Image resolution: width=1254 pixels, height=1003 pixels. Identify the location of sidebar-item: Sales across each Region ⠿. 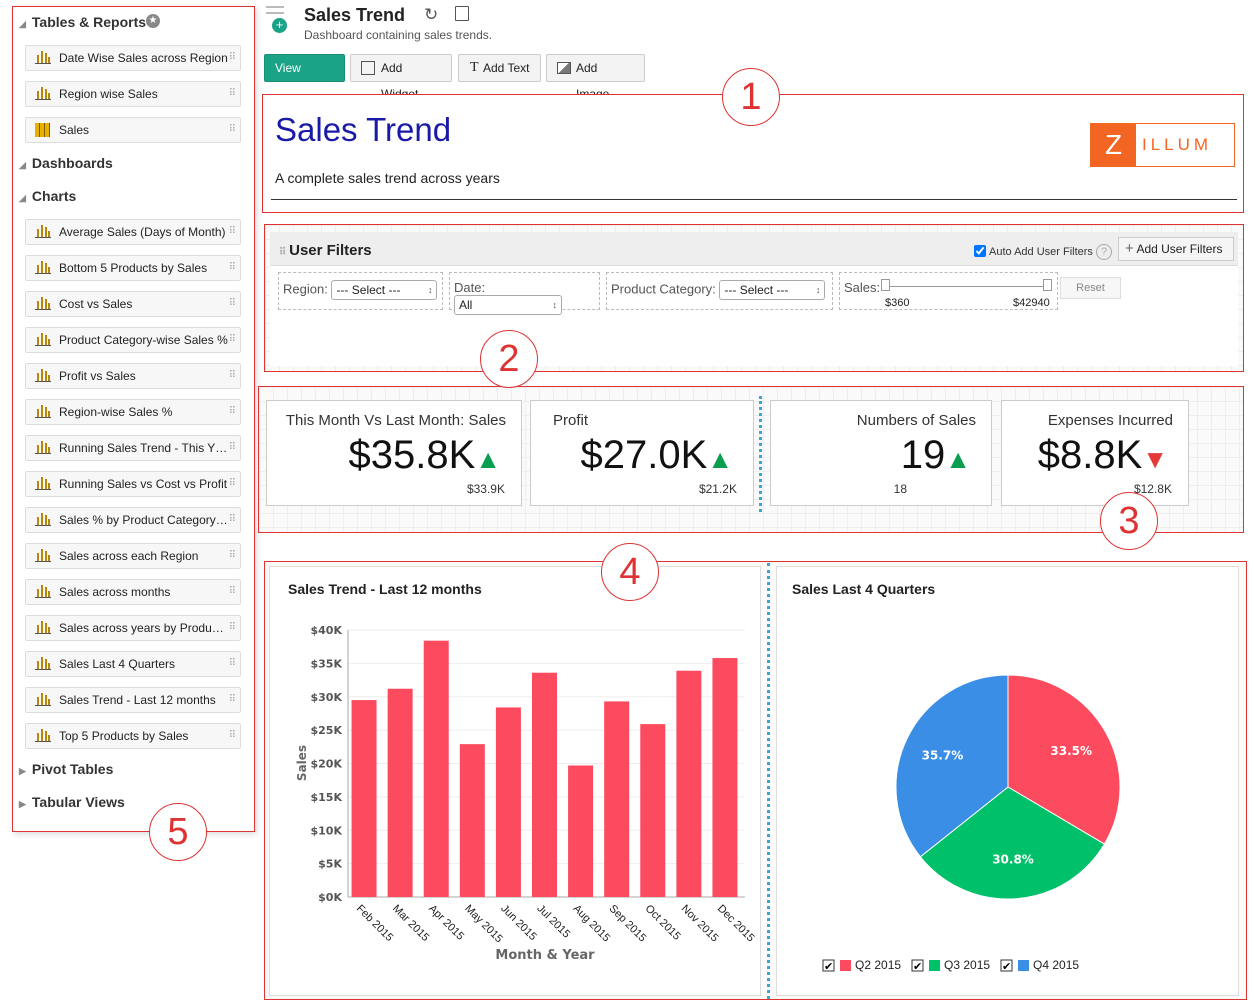
(133, 556).